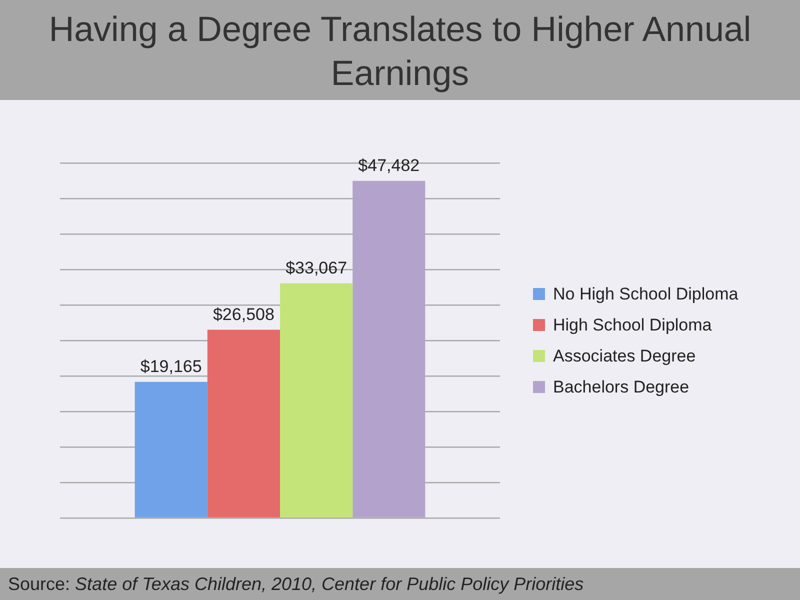 The height and width of the screenshot is (600, 800). I want to click on data-label: $26,508, so click(243, 314).